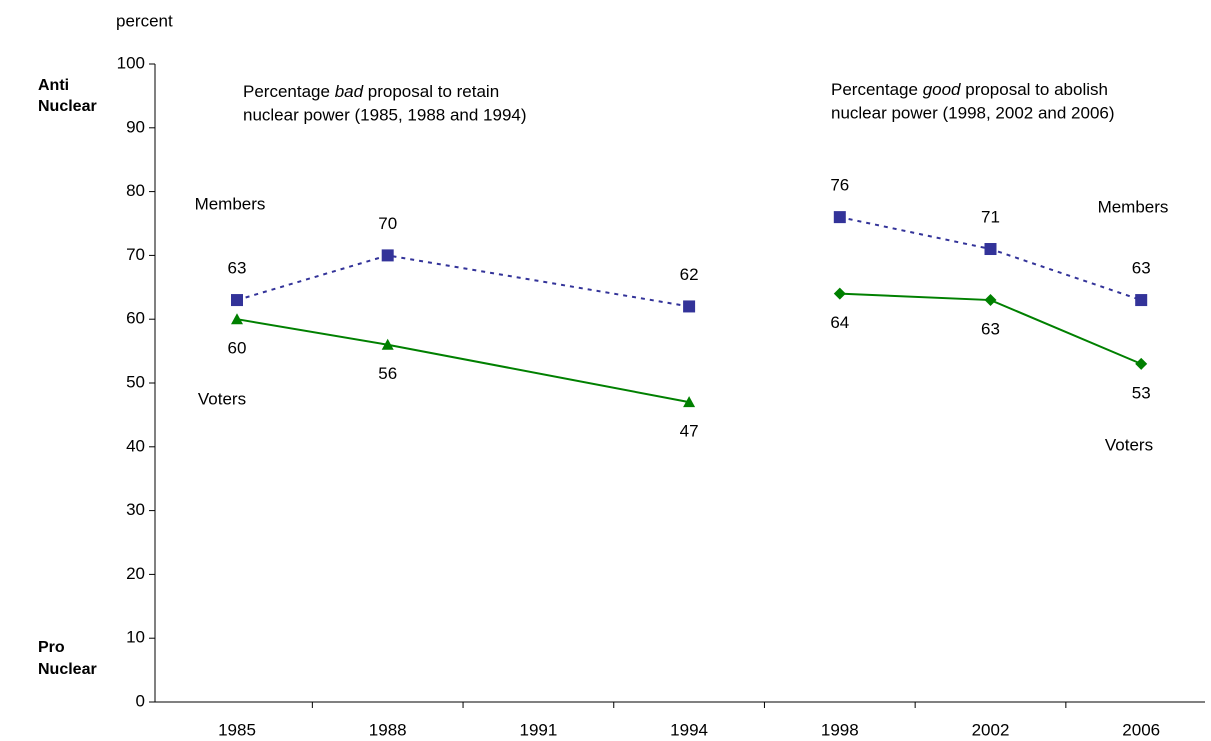 The width and height of the screenshot is (1211, 741). Describe the element at coordinates (135, 318) in the screenshot. I see `y-tick-label: 60` at that location.